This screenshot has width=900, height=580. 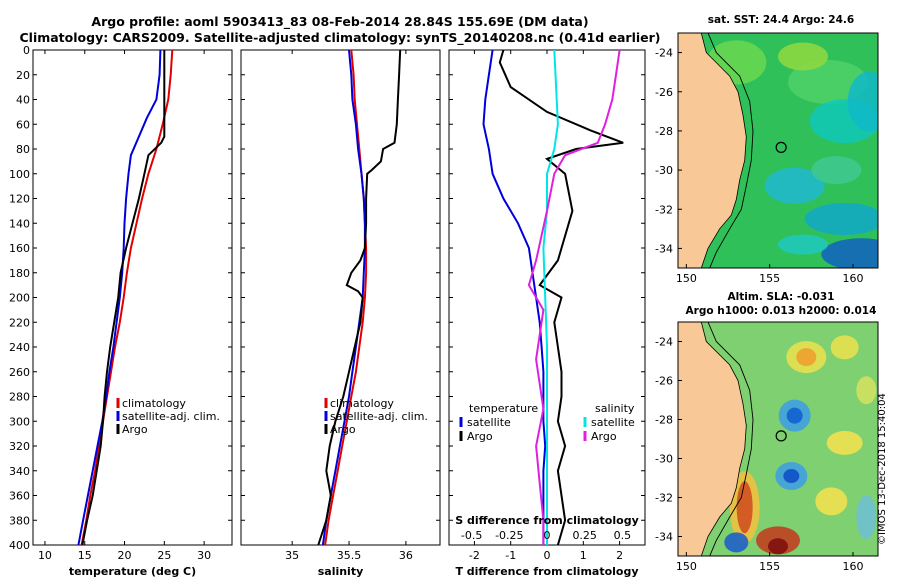 I want to click on x-tick-label: 10, so click(x=45, y=555).